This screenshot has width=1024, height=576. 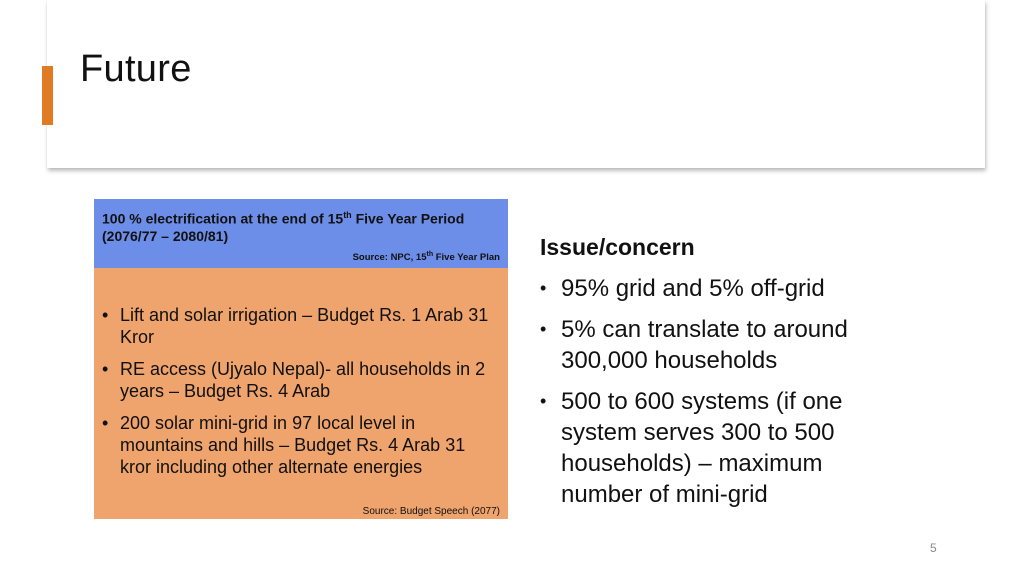 I want to click on target-source-text-end: Five Year Plan, so click(x=466, y=257).